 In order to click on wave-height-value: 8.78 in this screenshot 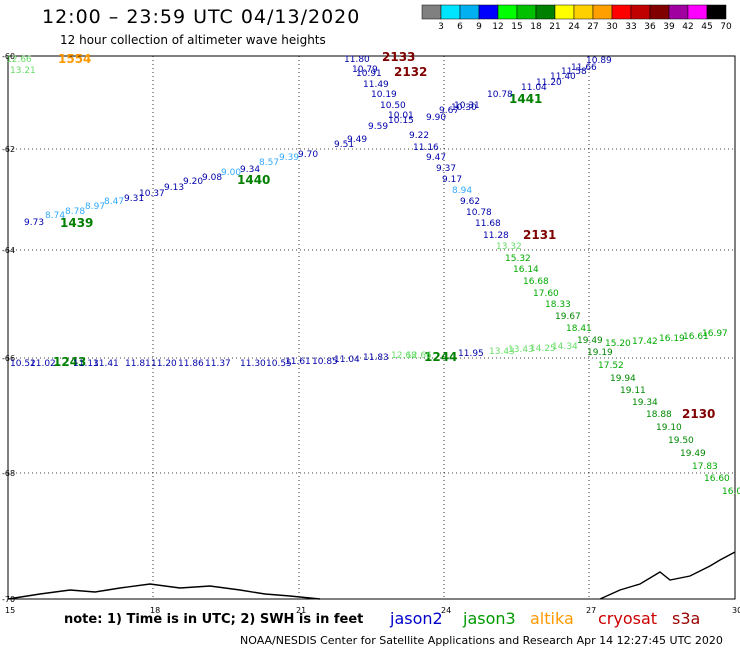, I will do `click(75, 212)`.